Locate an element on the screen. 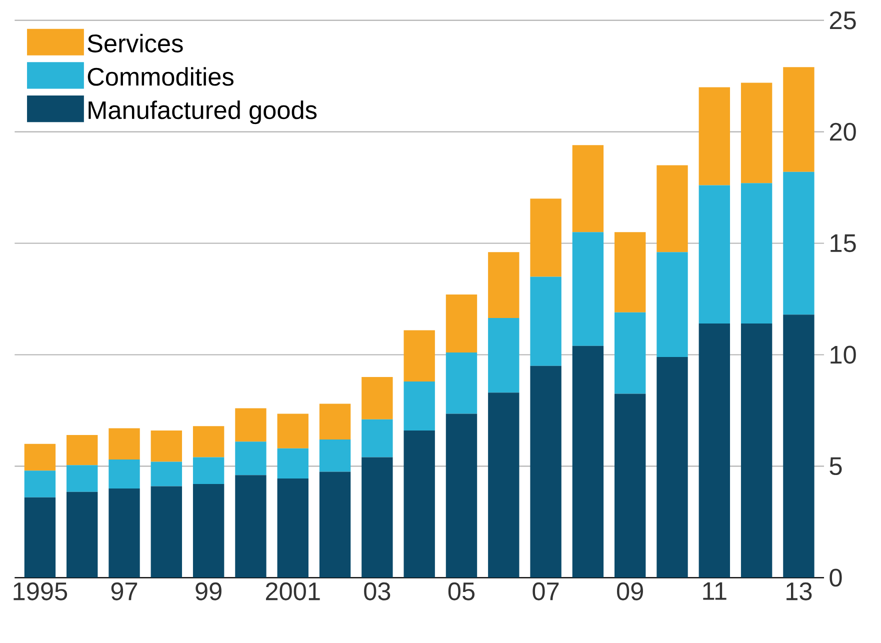  x-tick-label: 09 is located at coordinates (629, 591).